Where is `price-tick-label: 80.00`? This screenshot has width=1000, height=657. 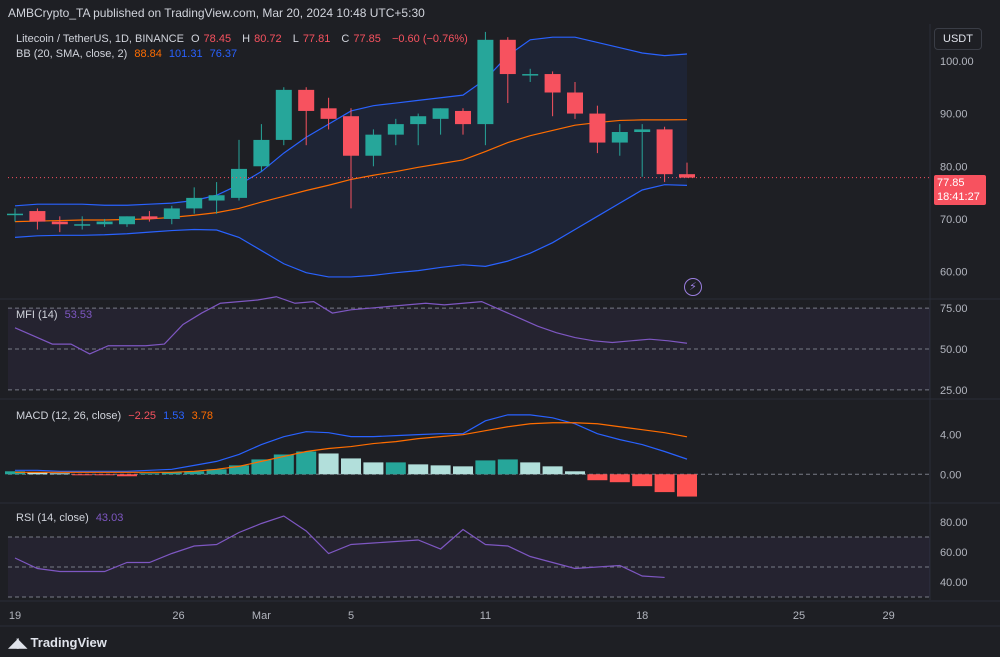
price-tick-label: 80.00 is located at coordinates (954, 167).